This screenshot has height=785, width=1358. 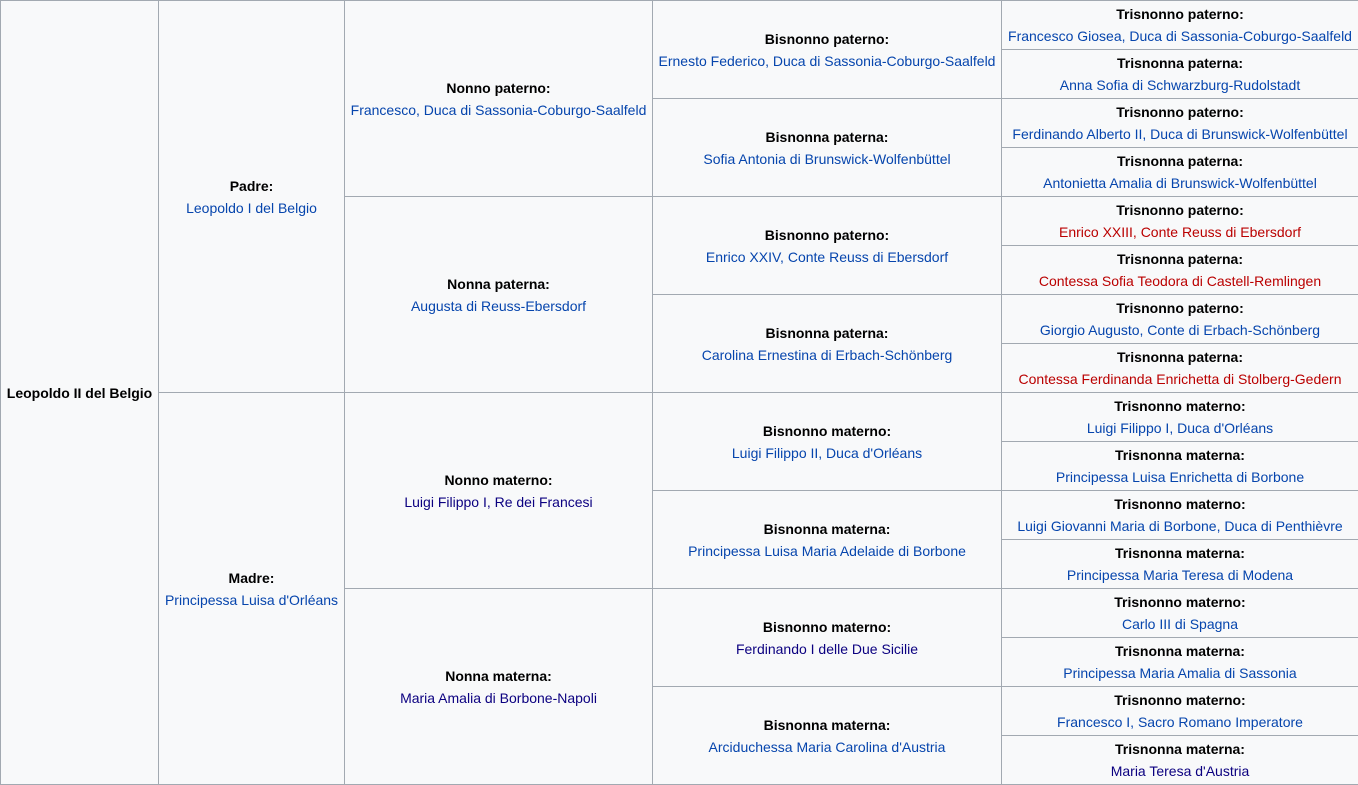 I want to click on great-great-grandparent-link: Luigi Filippo I, Duca d'Orléans, so click(x=1180, y=428).